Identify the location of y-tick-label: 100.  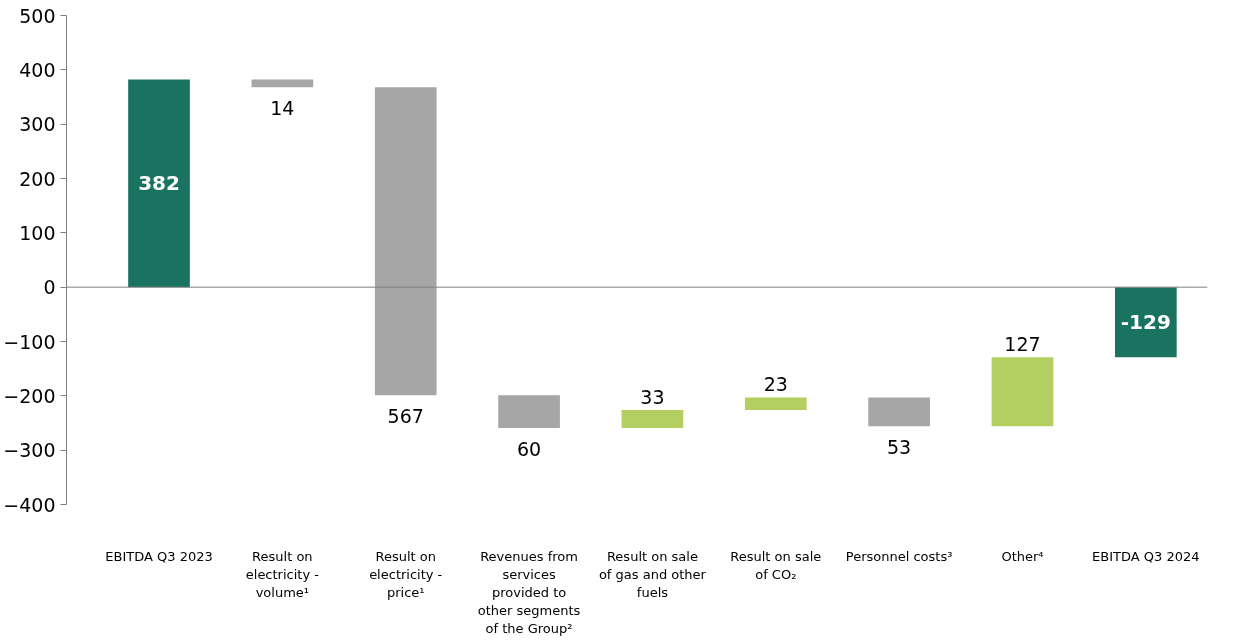
(37, 232).